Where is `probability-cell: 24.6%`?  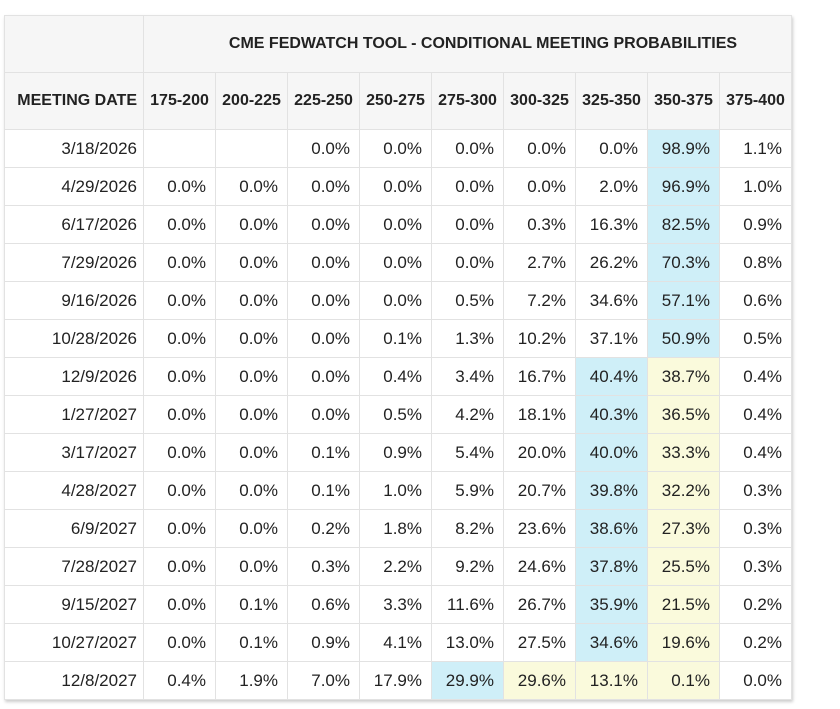 probability-cell: 24.6% is located at coordinates (539, 566).